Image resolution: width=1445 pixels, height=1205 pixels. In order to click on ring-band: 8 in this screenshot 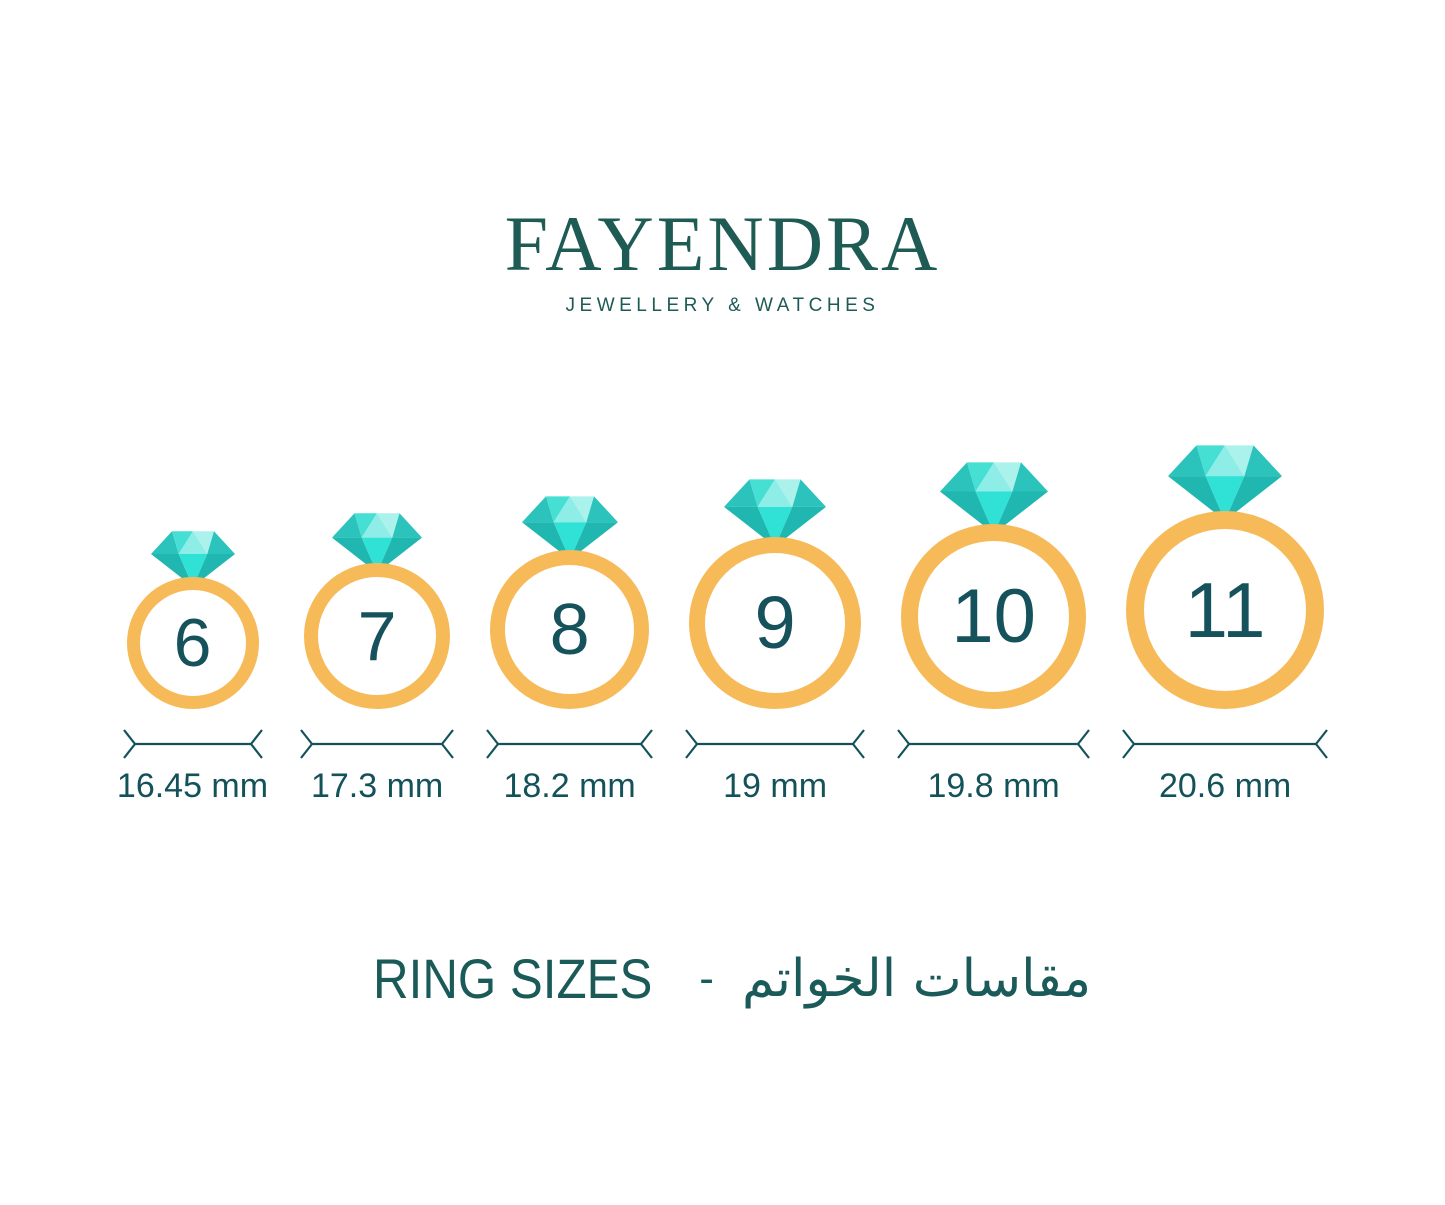, I will do `click(570, 629)`.